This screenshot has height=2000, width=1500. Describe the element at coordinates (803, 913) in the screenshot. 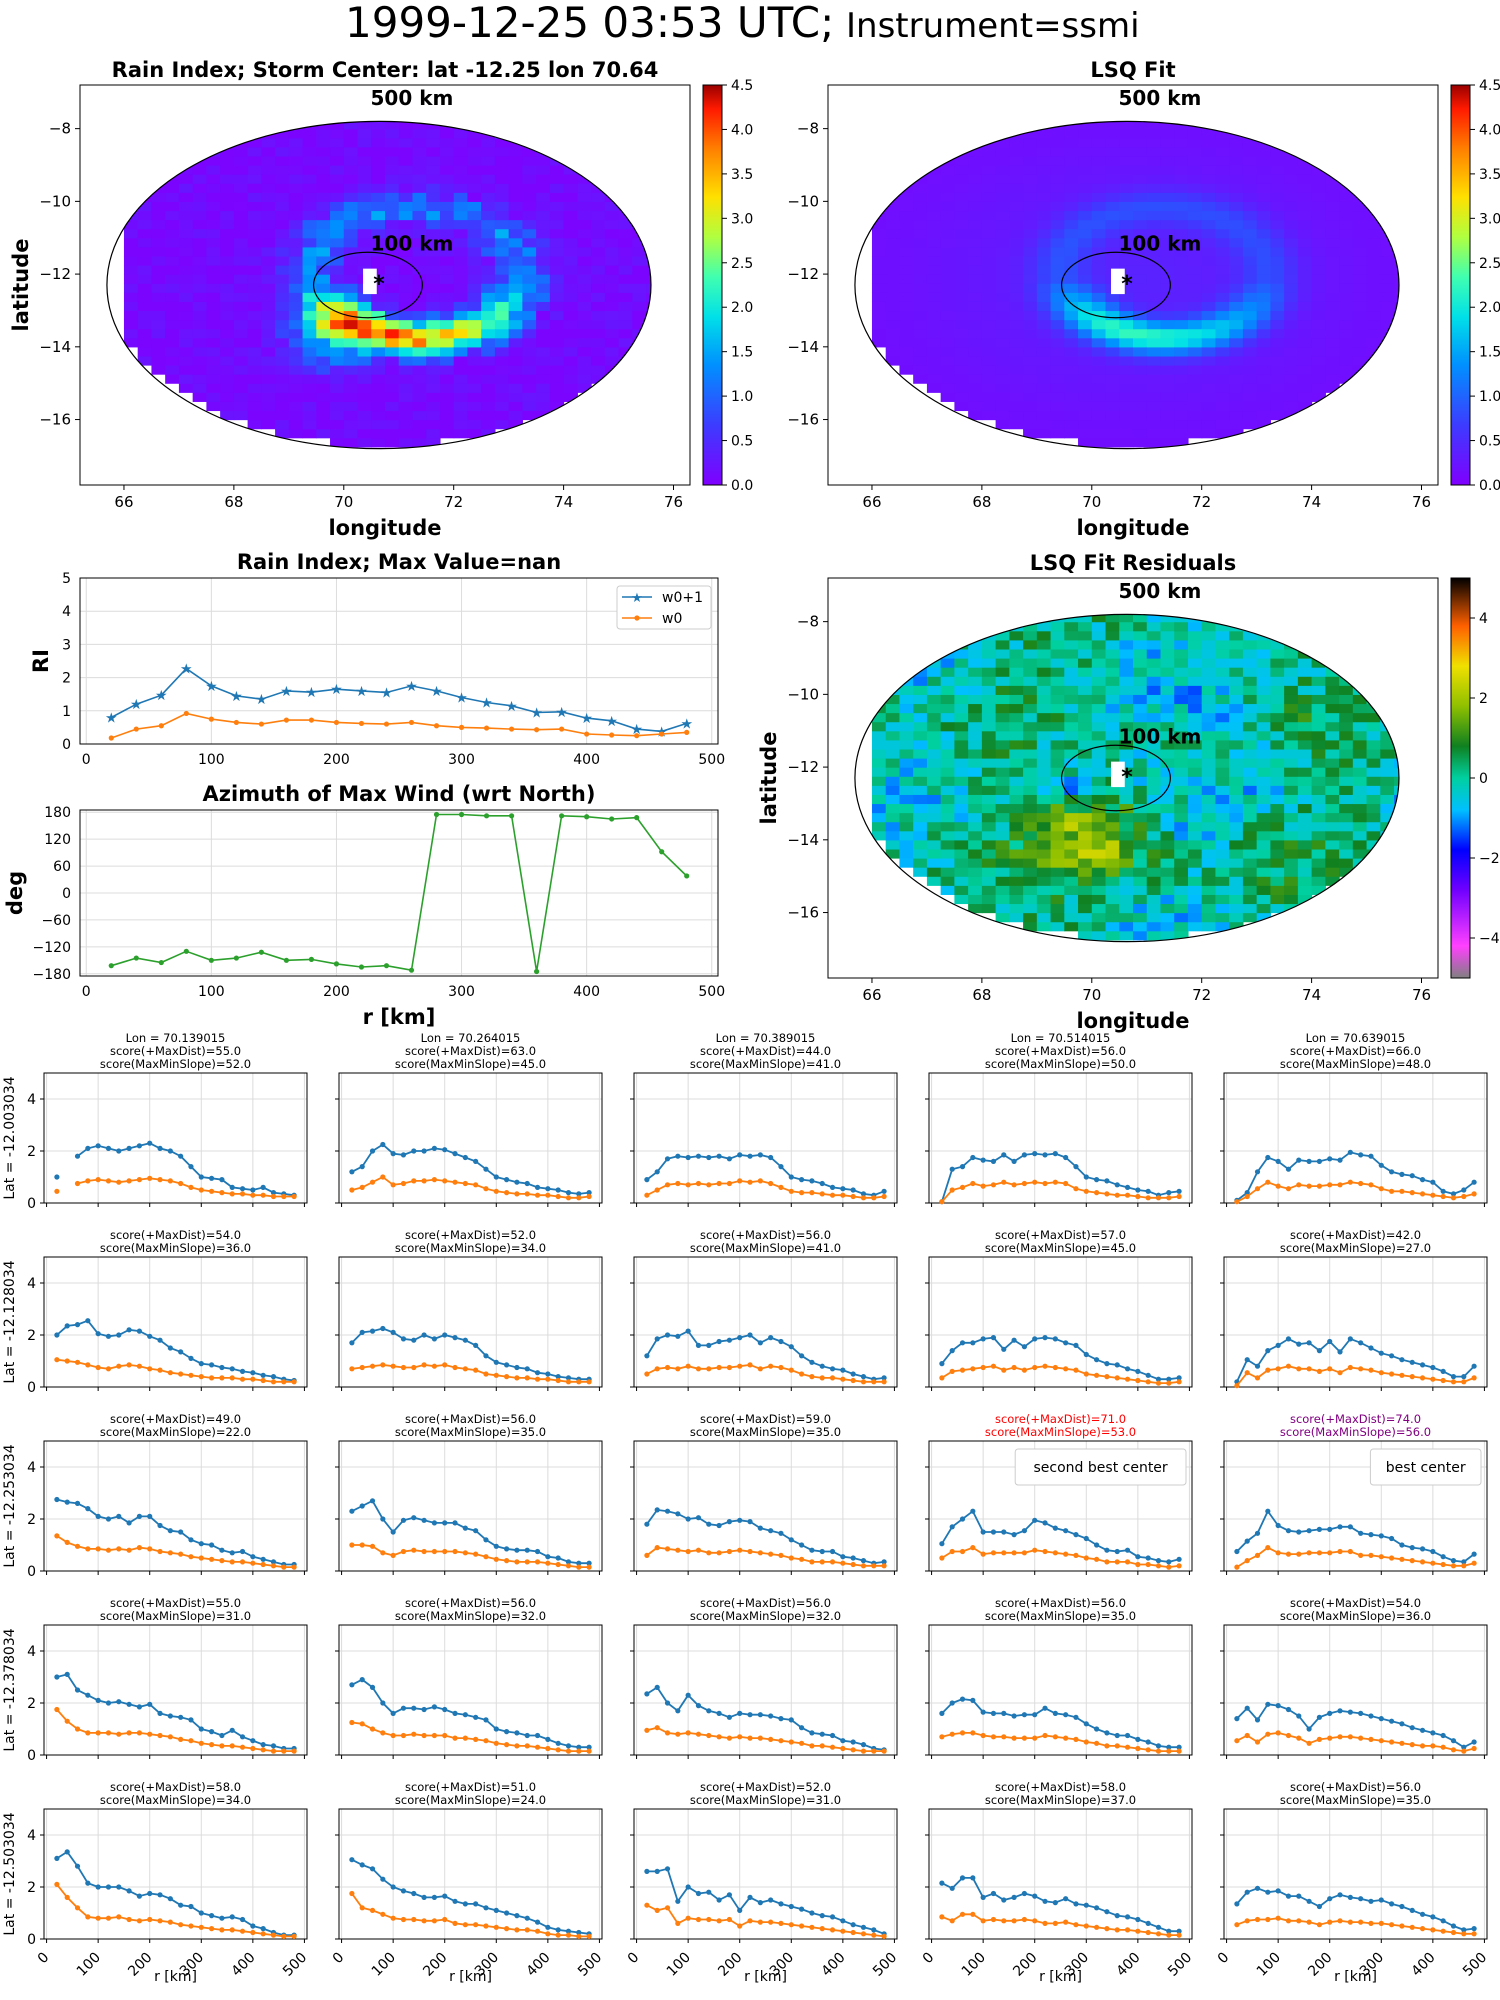

I see `y-tick-label: −16` at that location.